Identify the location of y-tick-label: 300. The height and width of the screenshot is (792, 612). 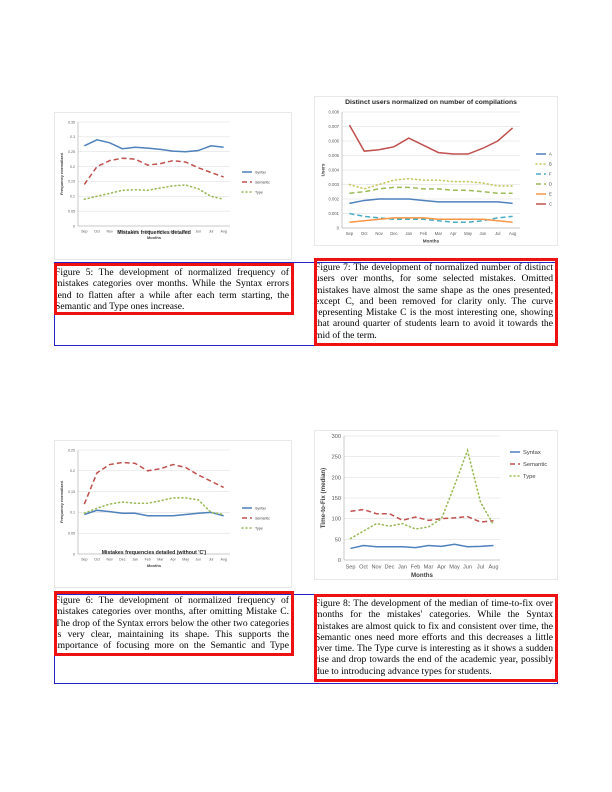
(336, 437).